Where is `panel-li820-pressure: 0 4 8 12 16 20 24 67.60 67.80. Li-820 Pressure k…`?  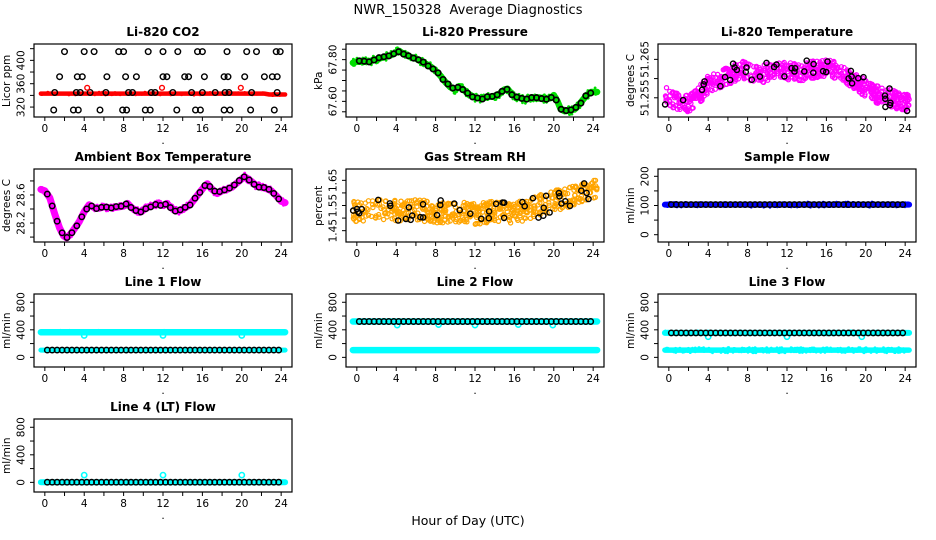
panel-li820-pressure: 0 4 8 12 16 20 24 67.60 67.80. Li-820 Pressure k… is located at coordinates (468, 86).